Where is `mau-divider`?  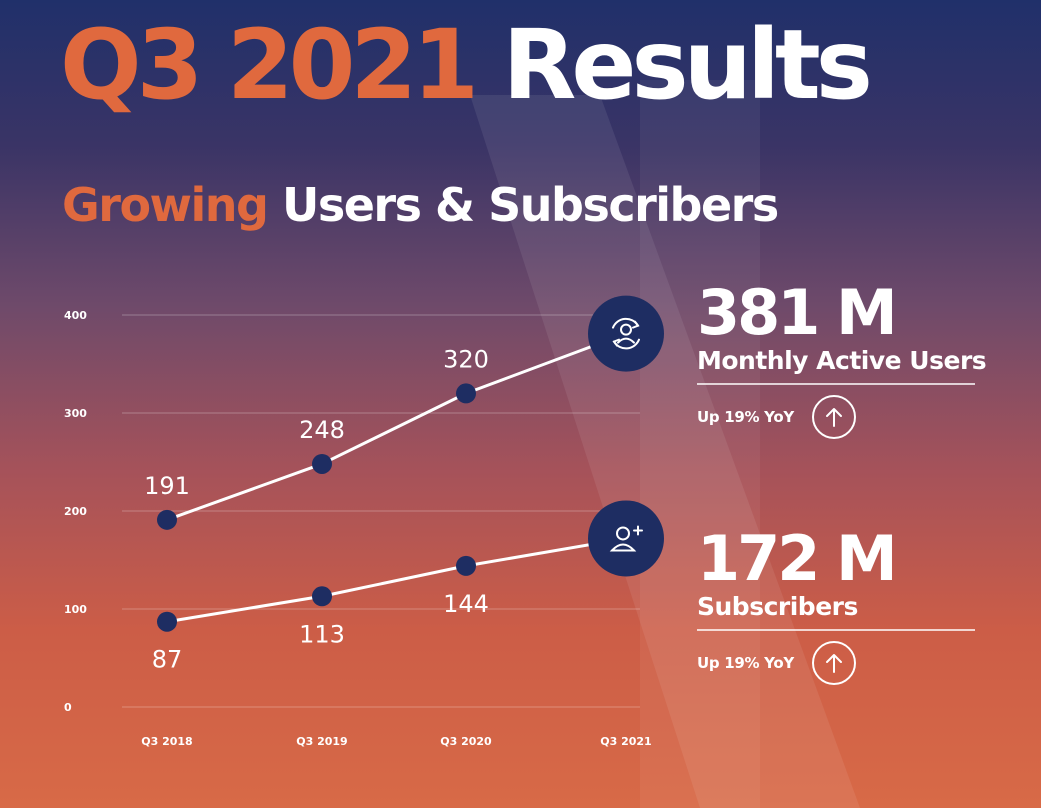 mau-divider is located at coordinates (836, 384).